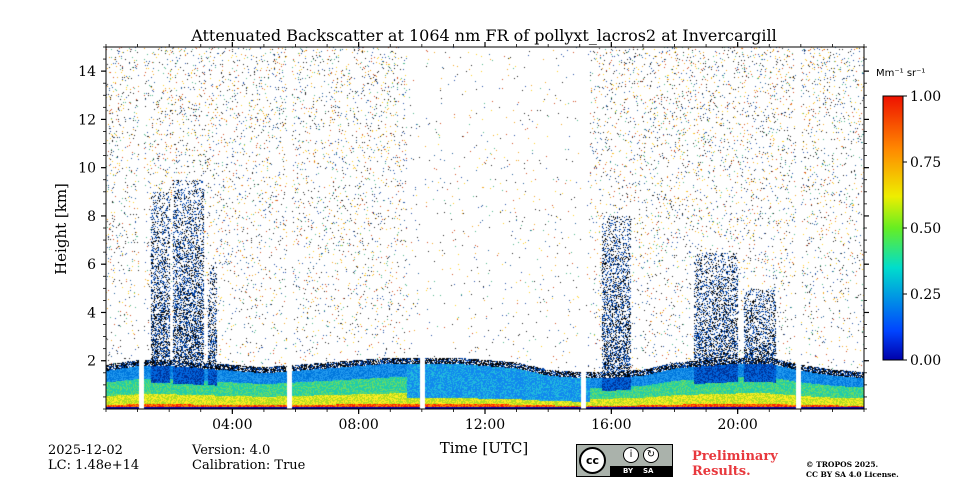 This screenshot has height=480, width=960. What do you see at coordinates (925, 163) in the screenshot?
I see `colorbar-tick-label: 0.75` at bounding box center [925, 163].